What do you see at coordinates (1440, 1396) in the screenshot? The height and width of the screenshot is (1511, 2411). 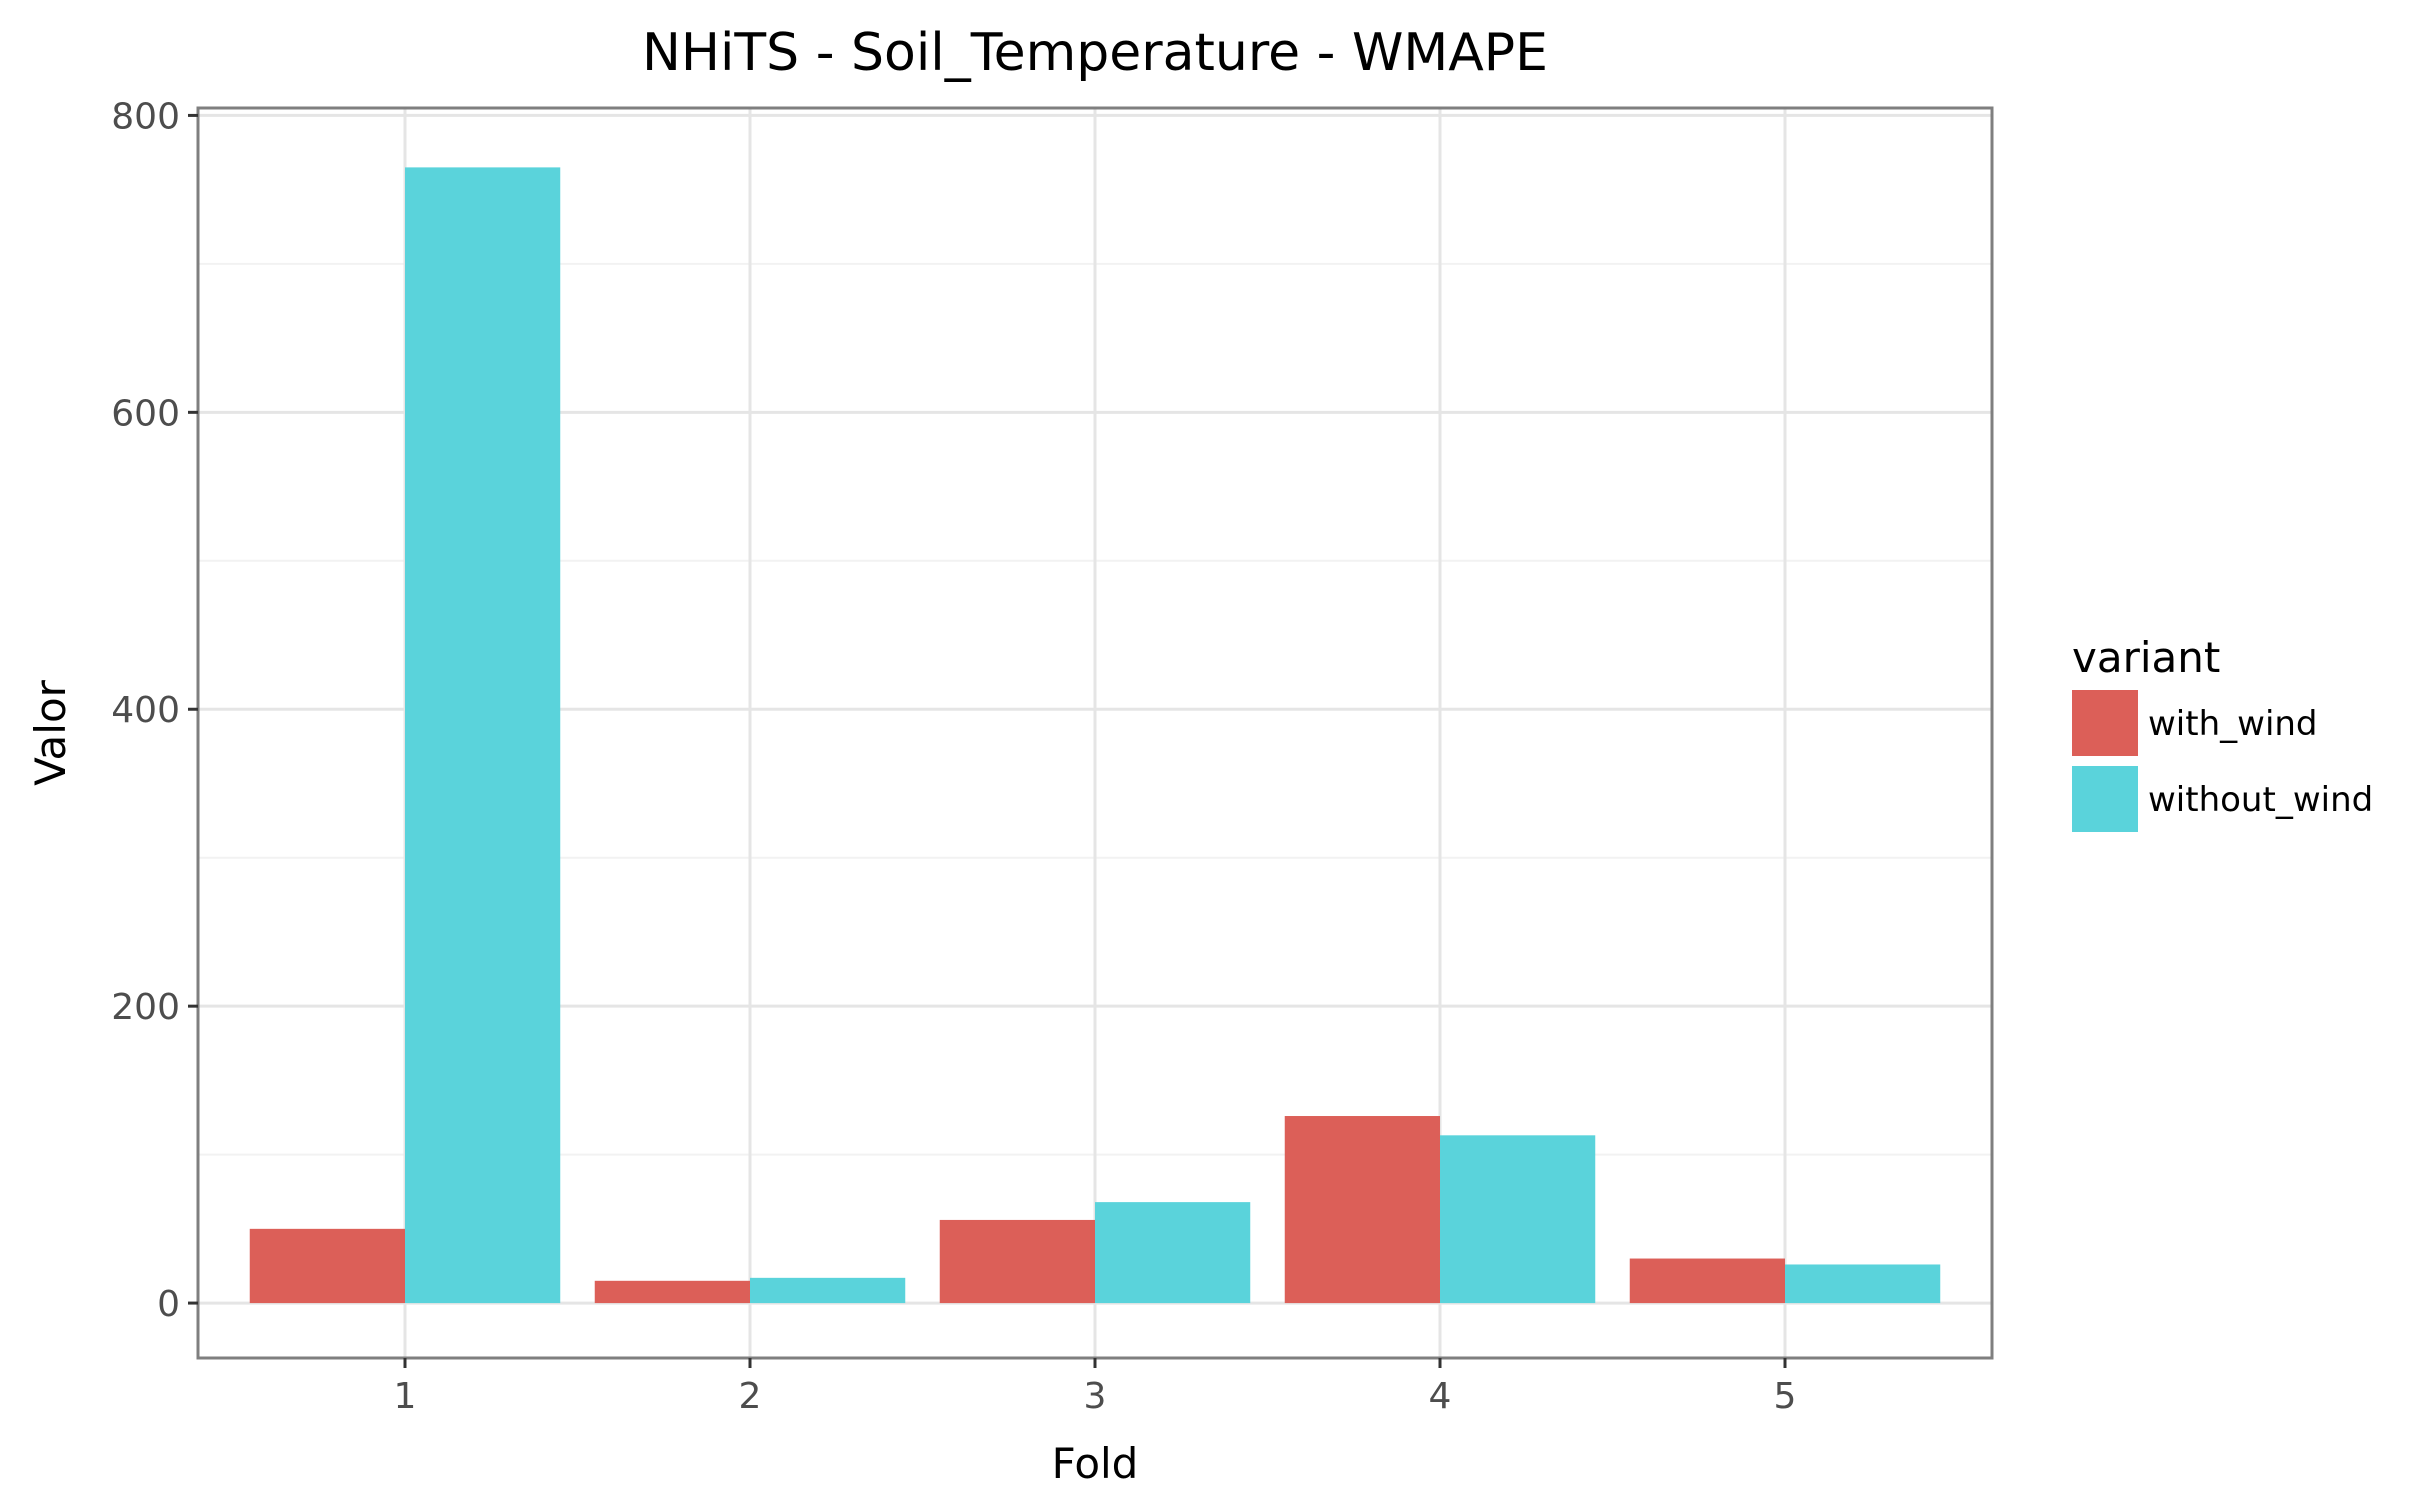 I see `x-tick-label: 4` at bounding box center [1440, 1396].